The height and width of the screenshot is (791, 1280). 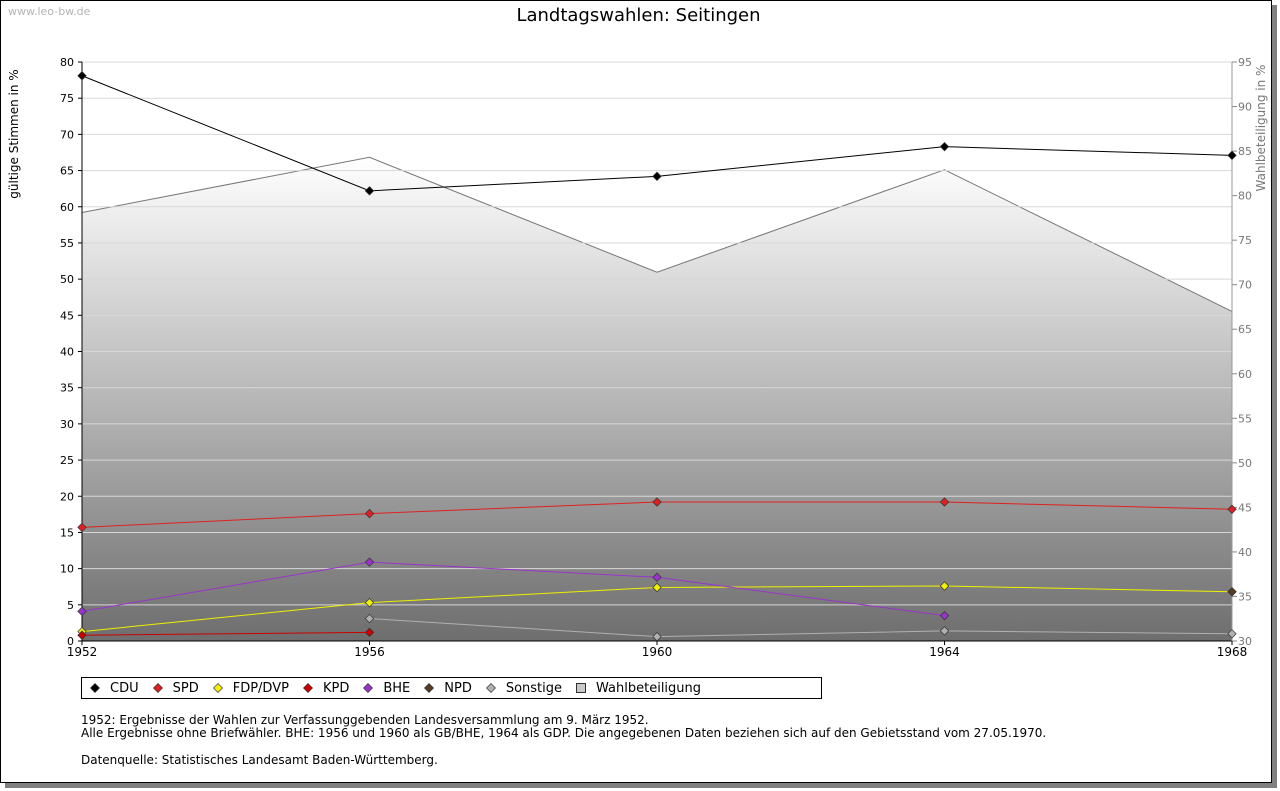 What do you see at coordinates (67, 460) in the screenshot?
I see `y-tick-label: 25` at bounding box center [67, 460].